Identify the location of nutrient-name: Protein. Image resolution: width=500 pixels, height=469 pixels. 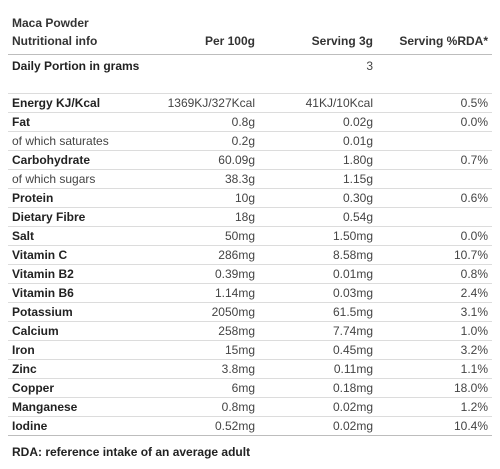
(80, 198).